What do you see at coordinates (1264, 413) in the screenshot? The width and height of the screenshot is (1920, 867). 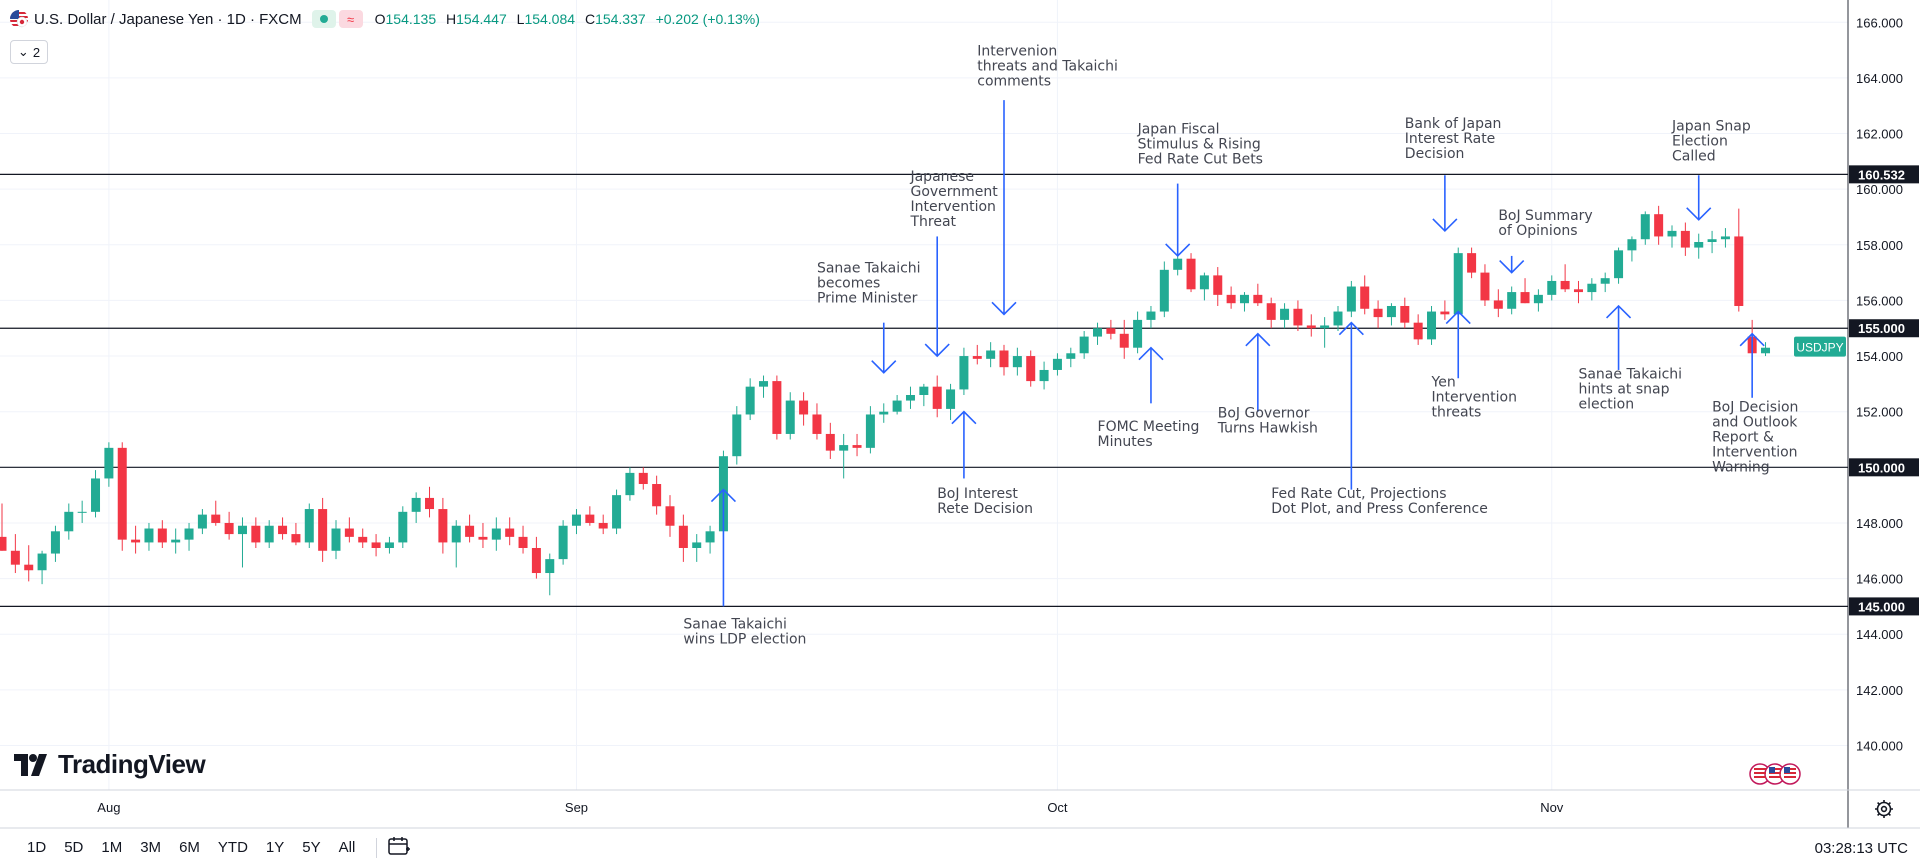 I see `annotation-text: BoJ Governor` at bounding box center [1264, 413].